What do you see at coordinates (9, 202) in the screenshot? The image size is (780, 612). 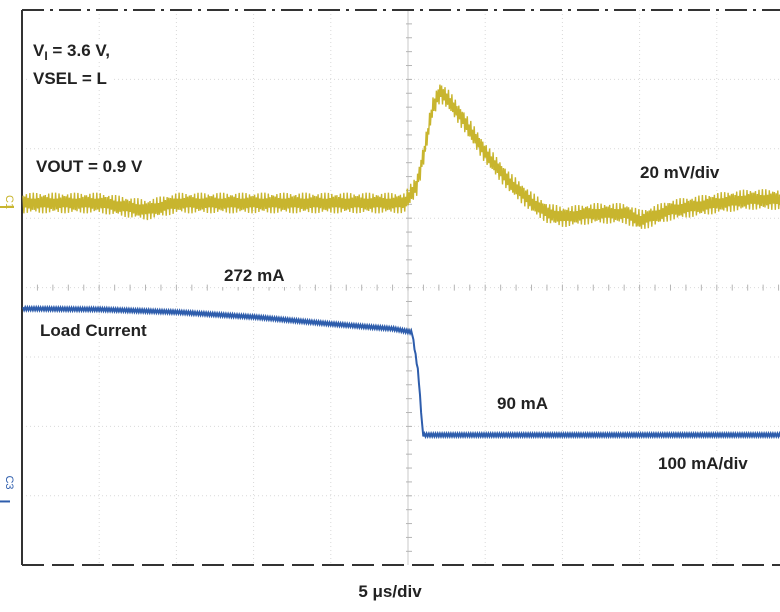 I see `channel-marker-c1: C1` at bounding box center [9, 202].